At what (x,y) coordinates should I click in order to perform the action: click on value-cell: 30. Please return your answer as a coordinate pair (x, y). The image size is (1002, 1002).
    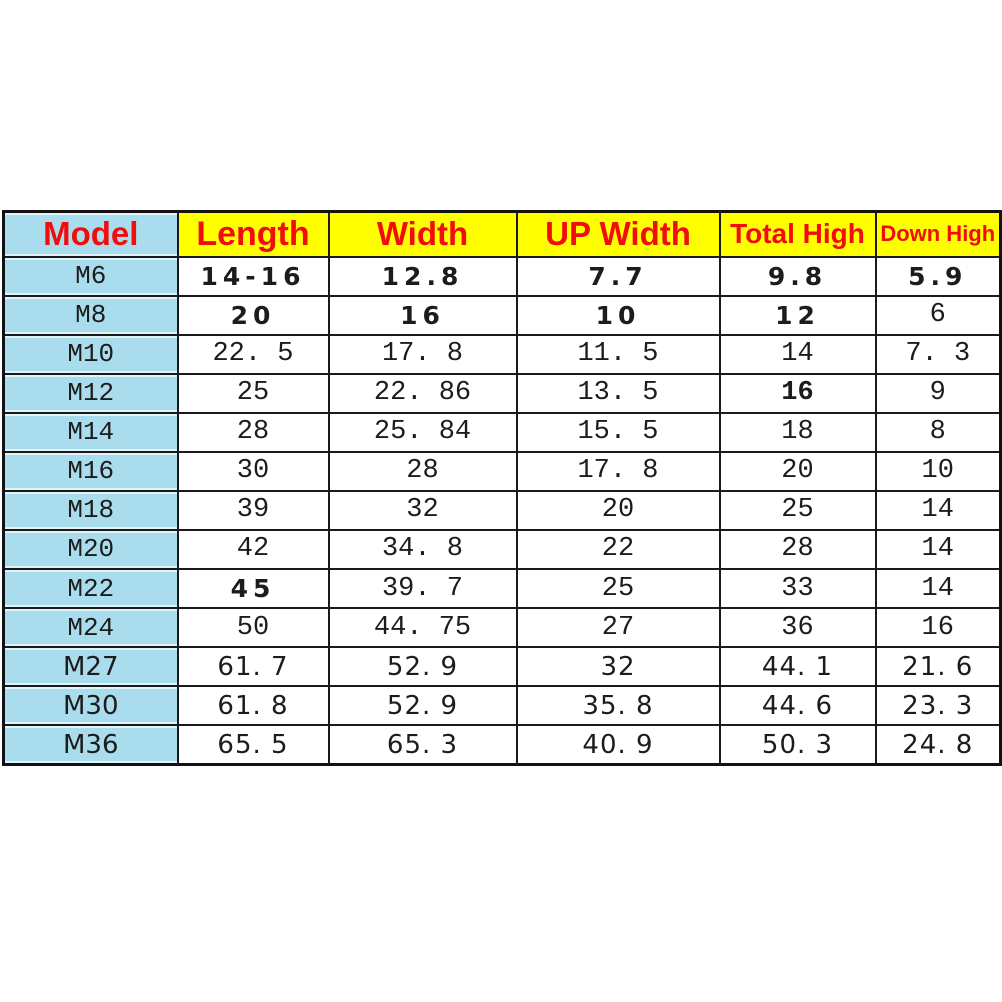
    Looking at the image, I should click on (253, 471).